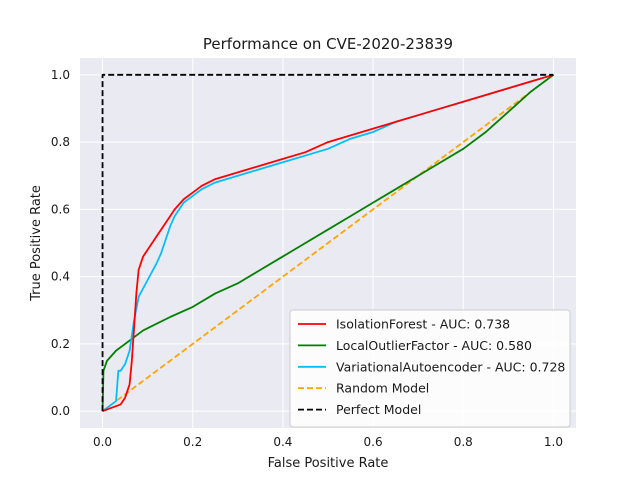 This screenshot has height=480, width=640. I want to click on x-axis-label: False Positive Rate, so click(328, 463).